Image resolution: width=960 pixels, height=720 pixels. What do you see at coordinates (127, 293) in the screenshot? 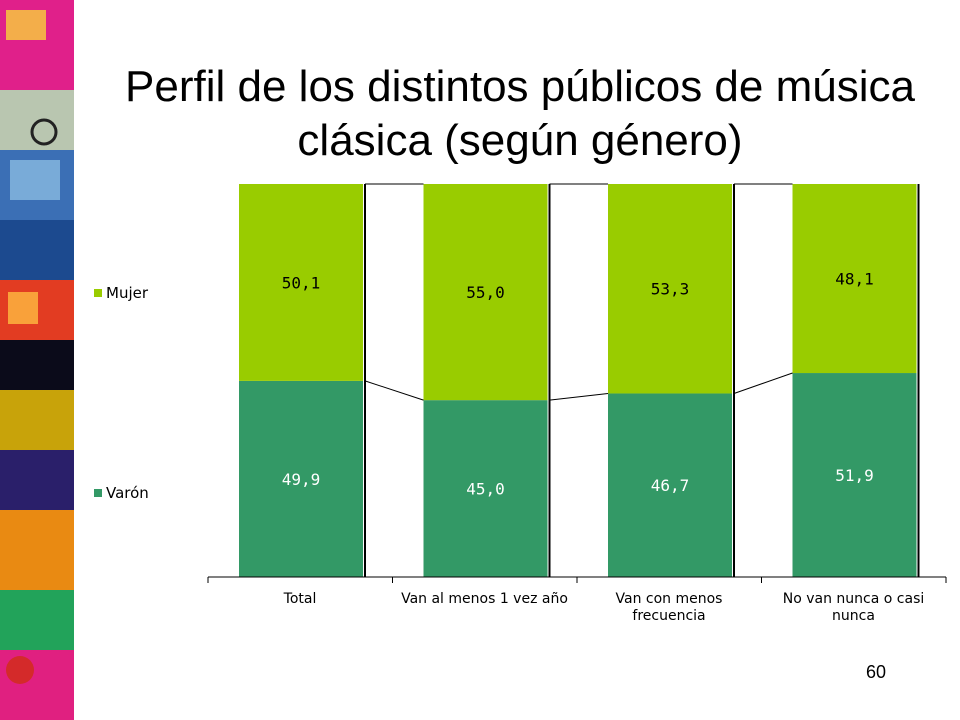
I see `legend-label-mujer: Mujer` at bounding box center [127, 293].